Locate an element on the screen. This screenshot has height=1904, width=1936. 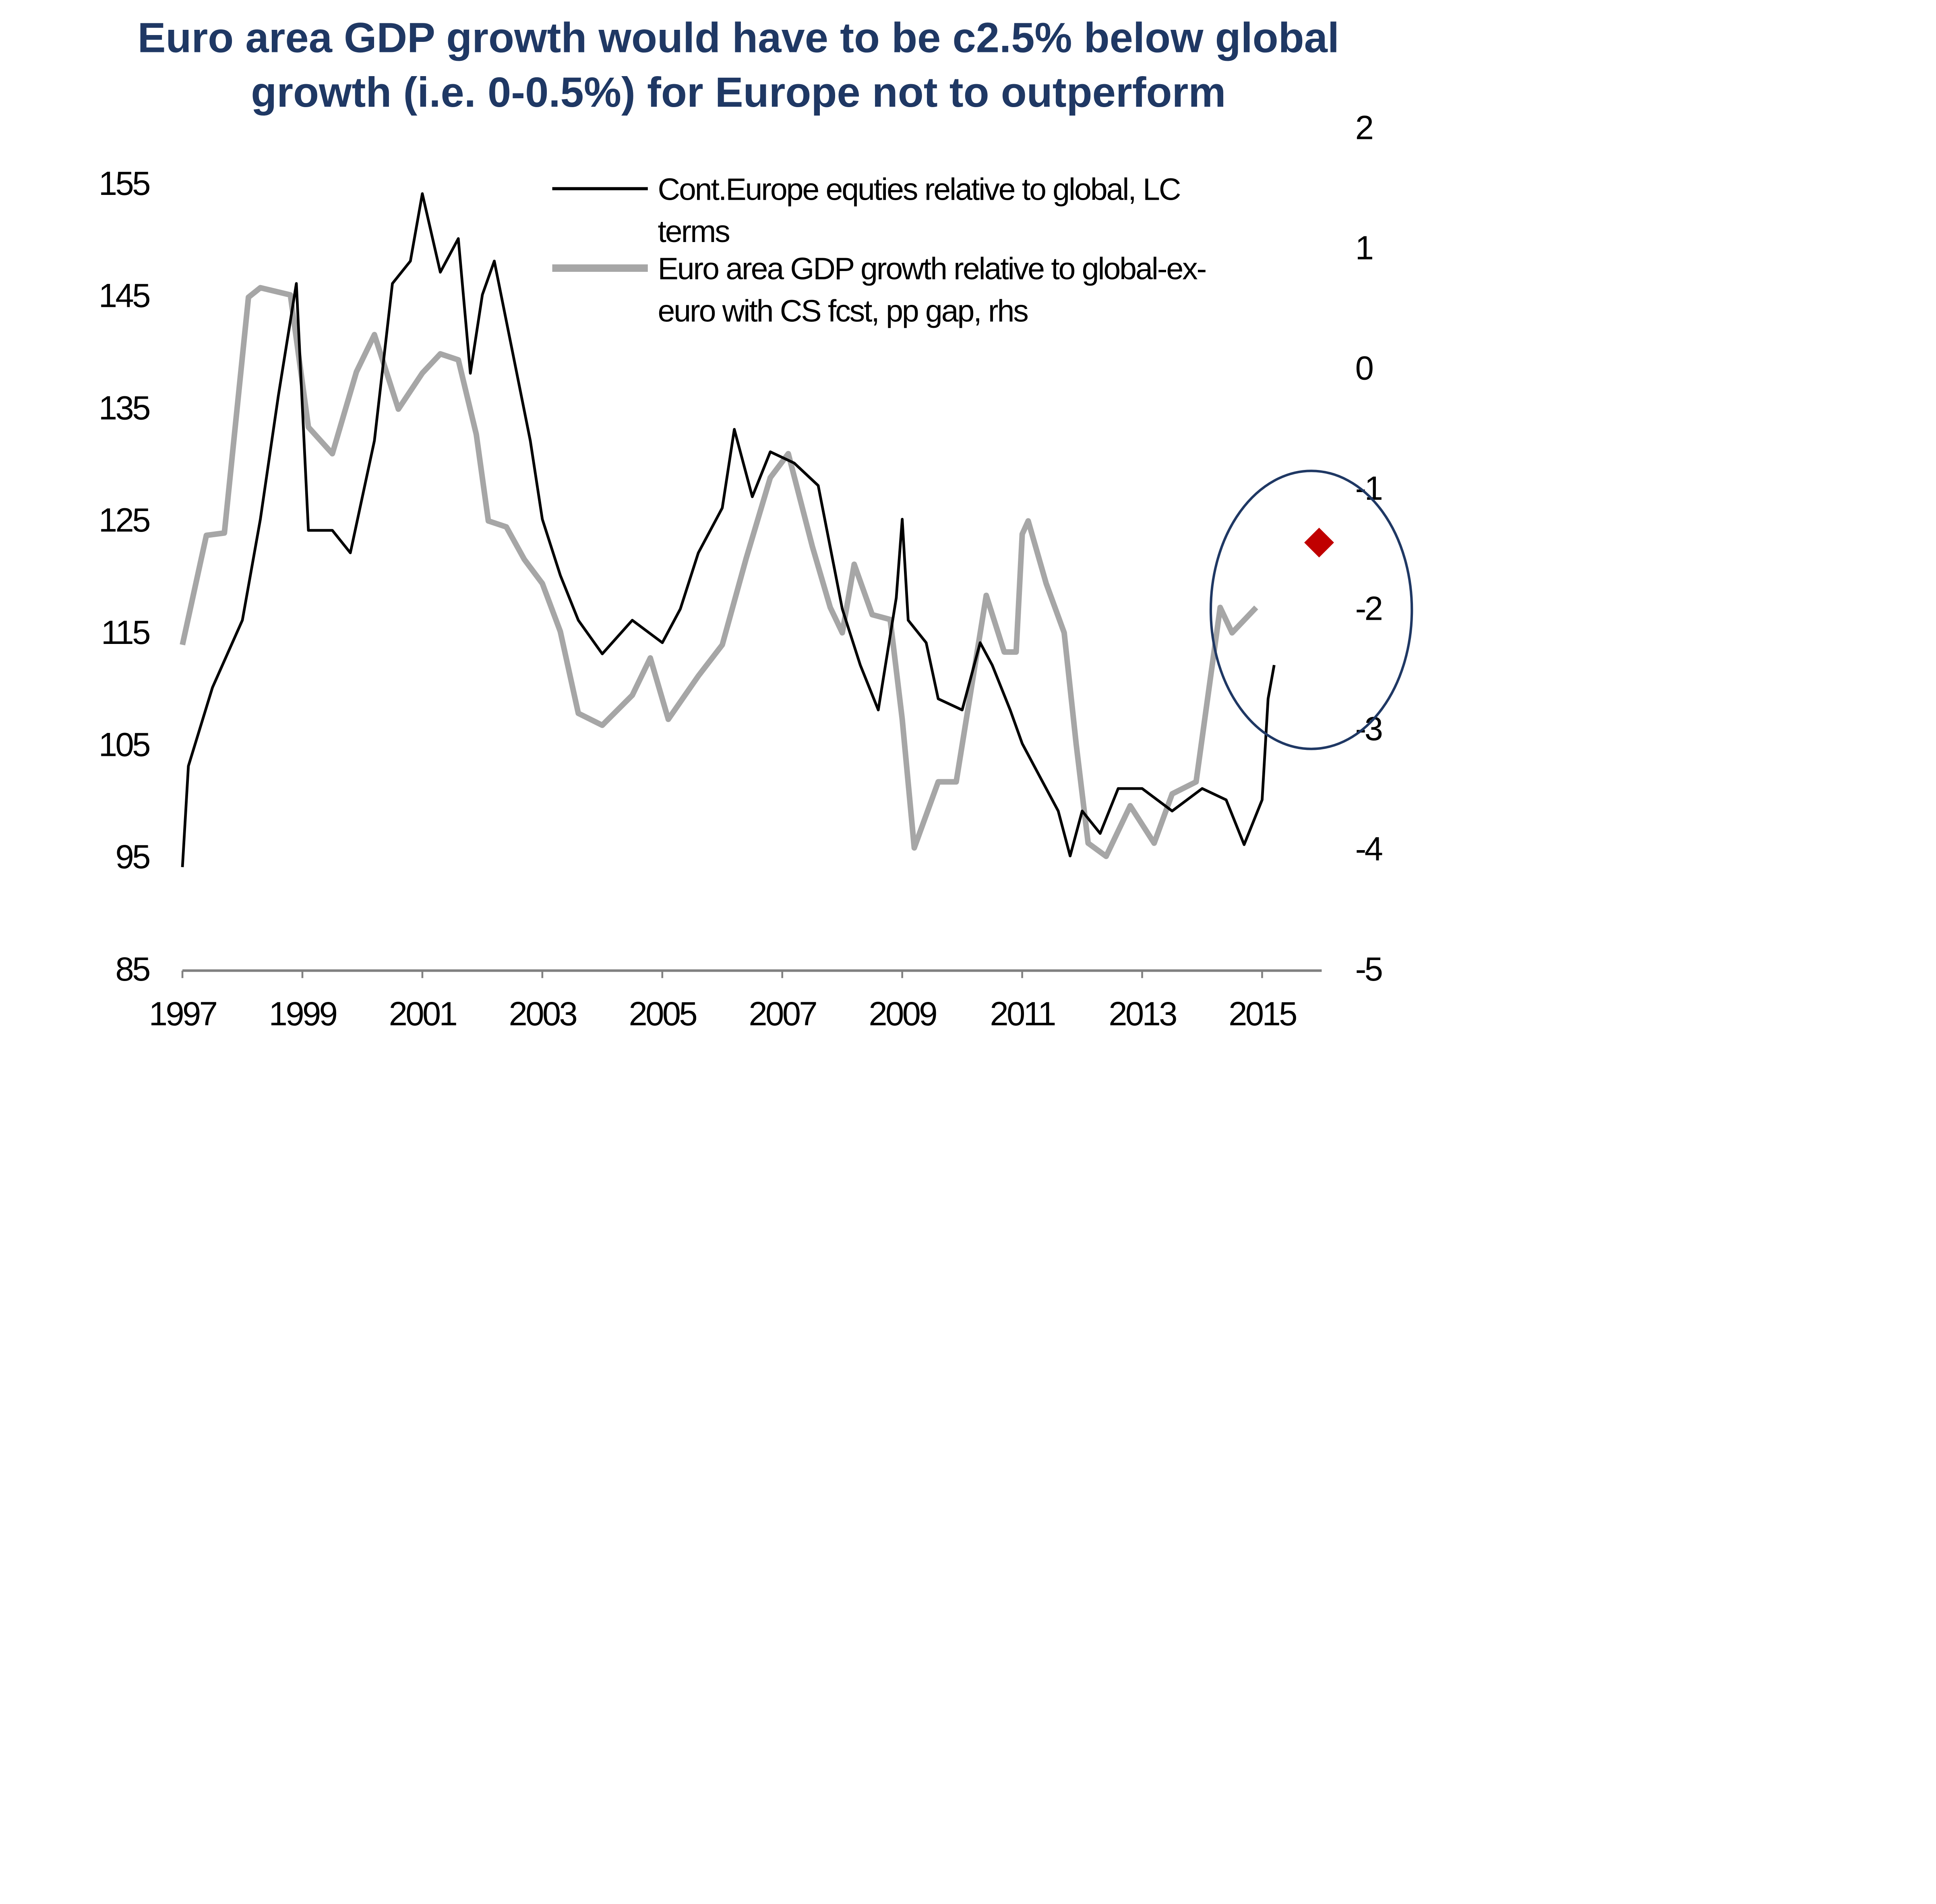
legend-label-gdp-gap: euro with CS fcst, pp gap, rhs is located at coordinates (843, 311).